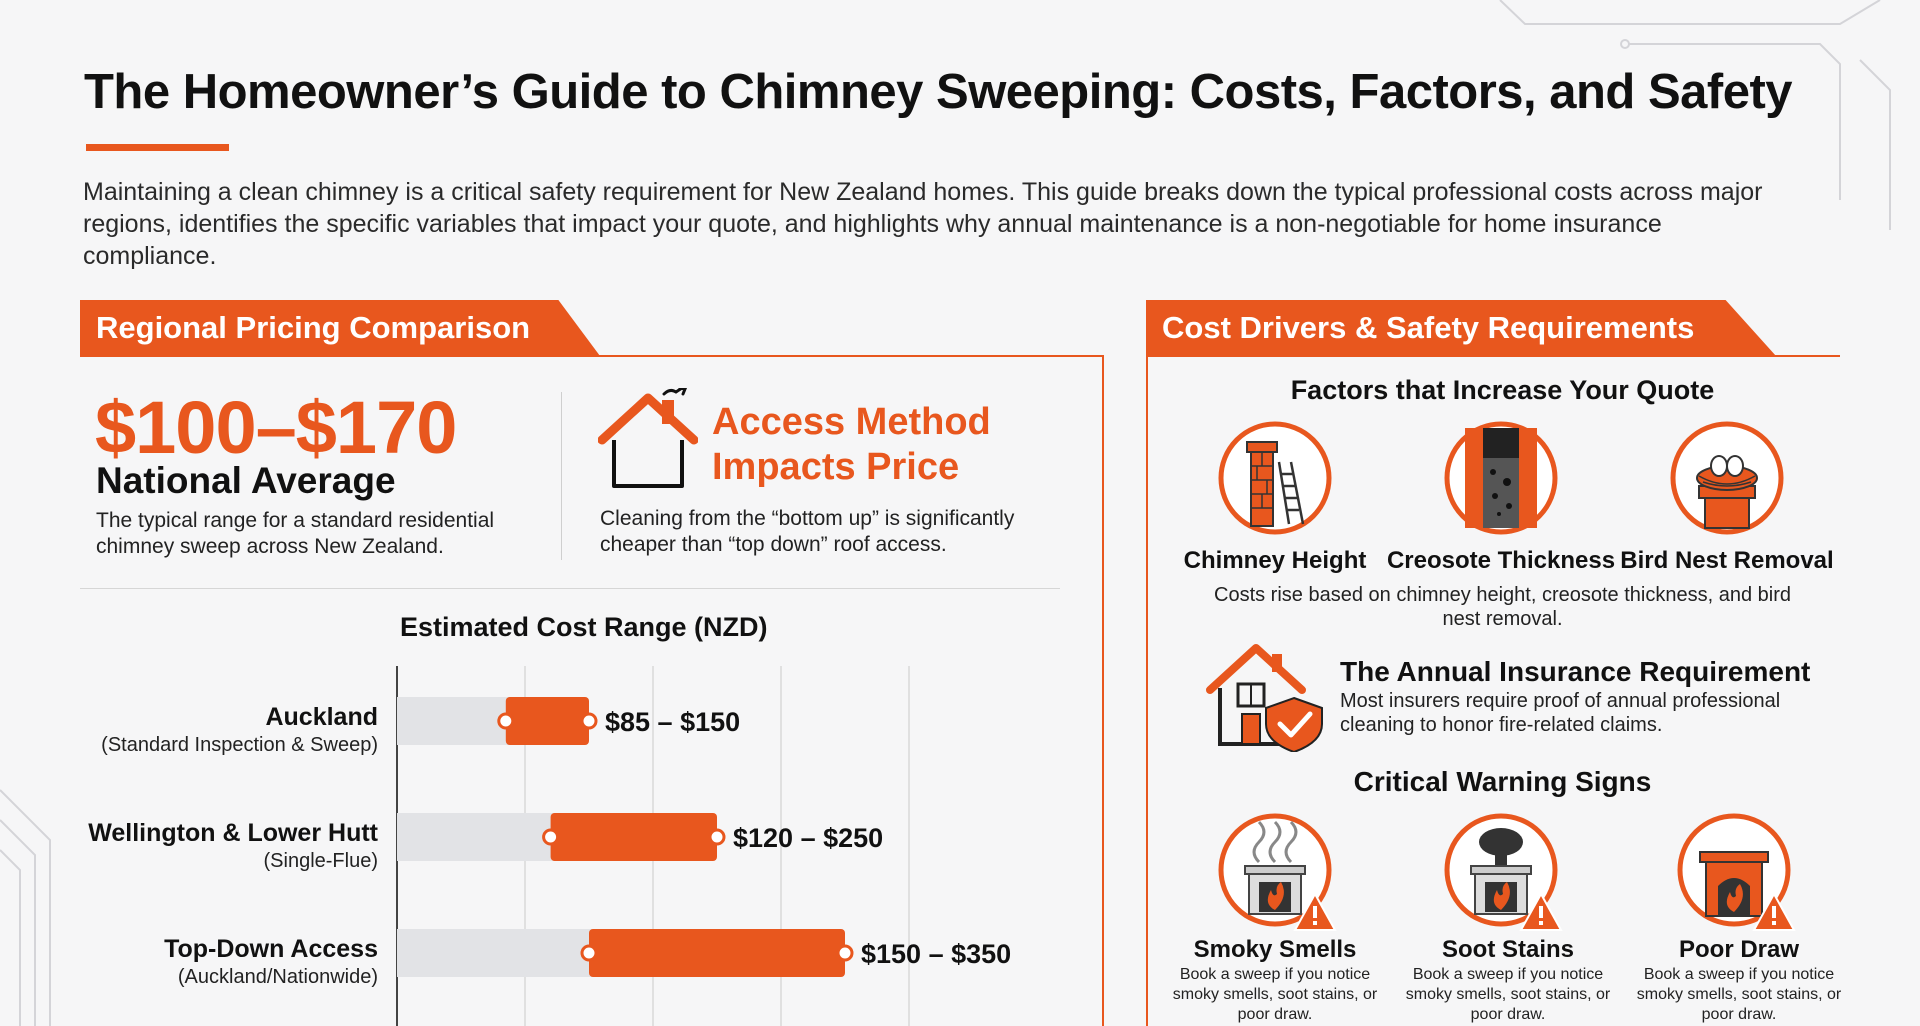 The image size is (1920, 1026). Describe the element at coordinates (271, 949) in the screenshot. I see `chart-category-label: Top-Down Access` at that location.